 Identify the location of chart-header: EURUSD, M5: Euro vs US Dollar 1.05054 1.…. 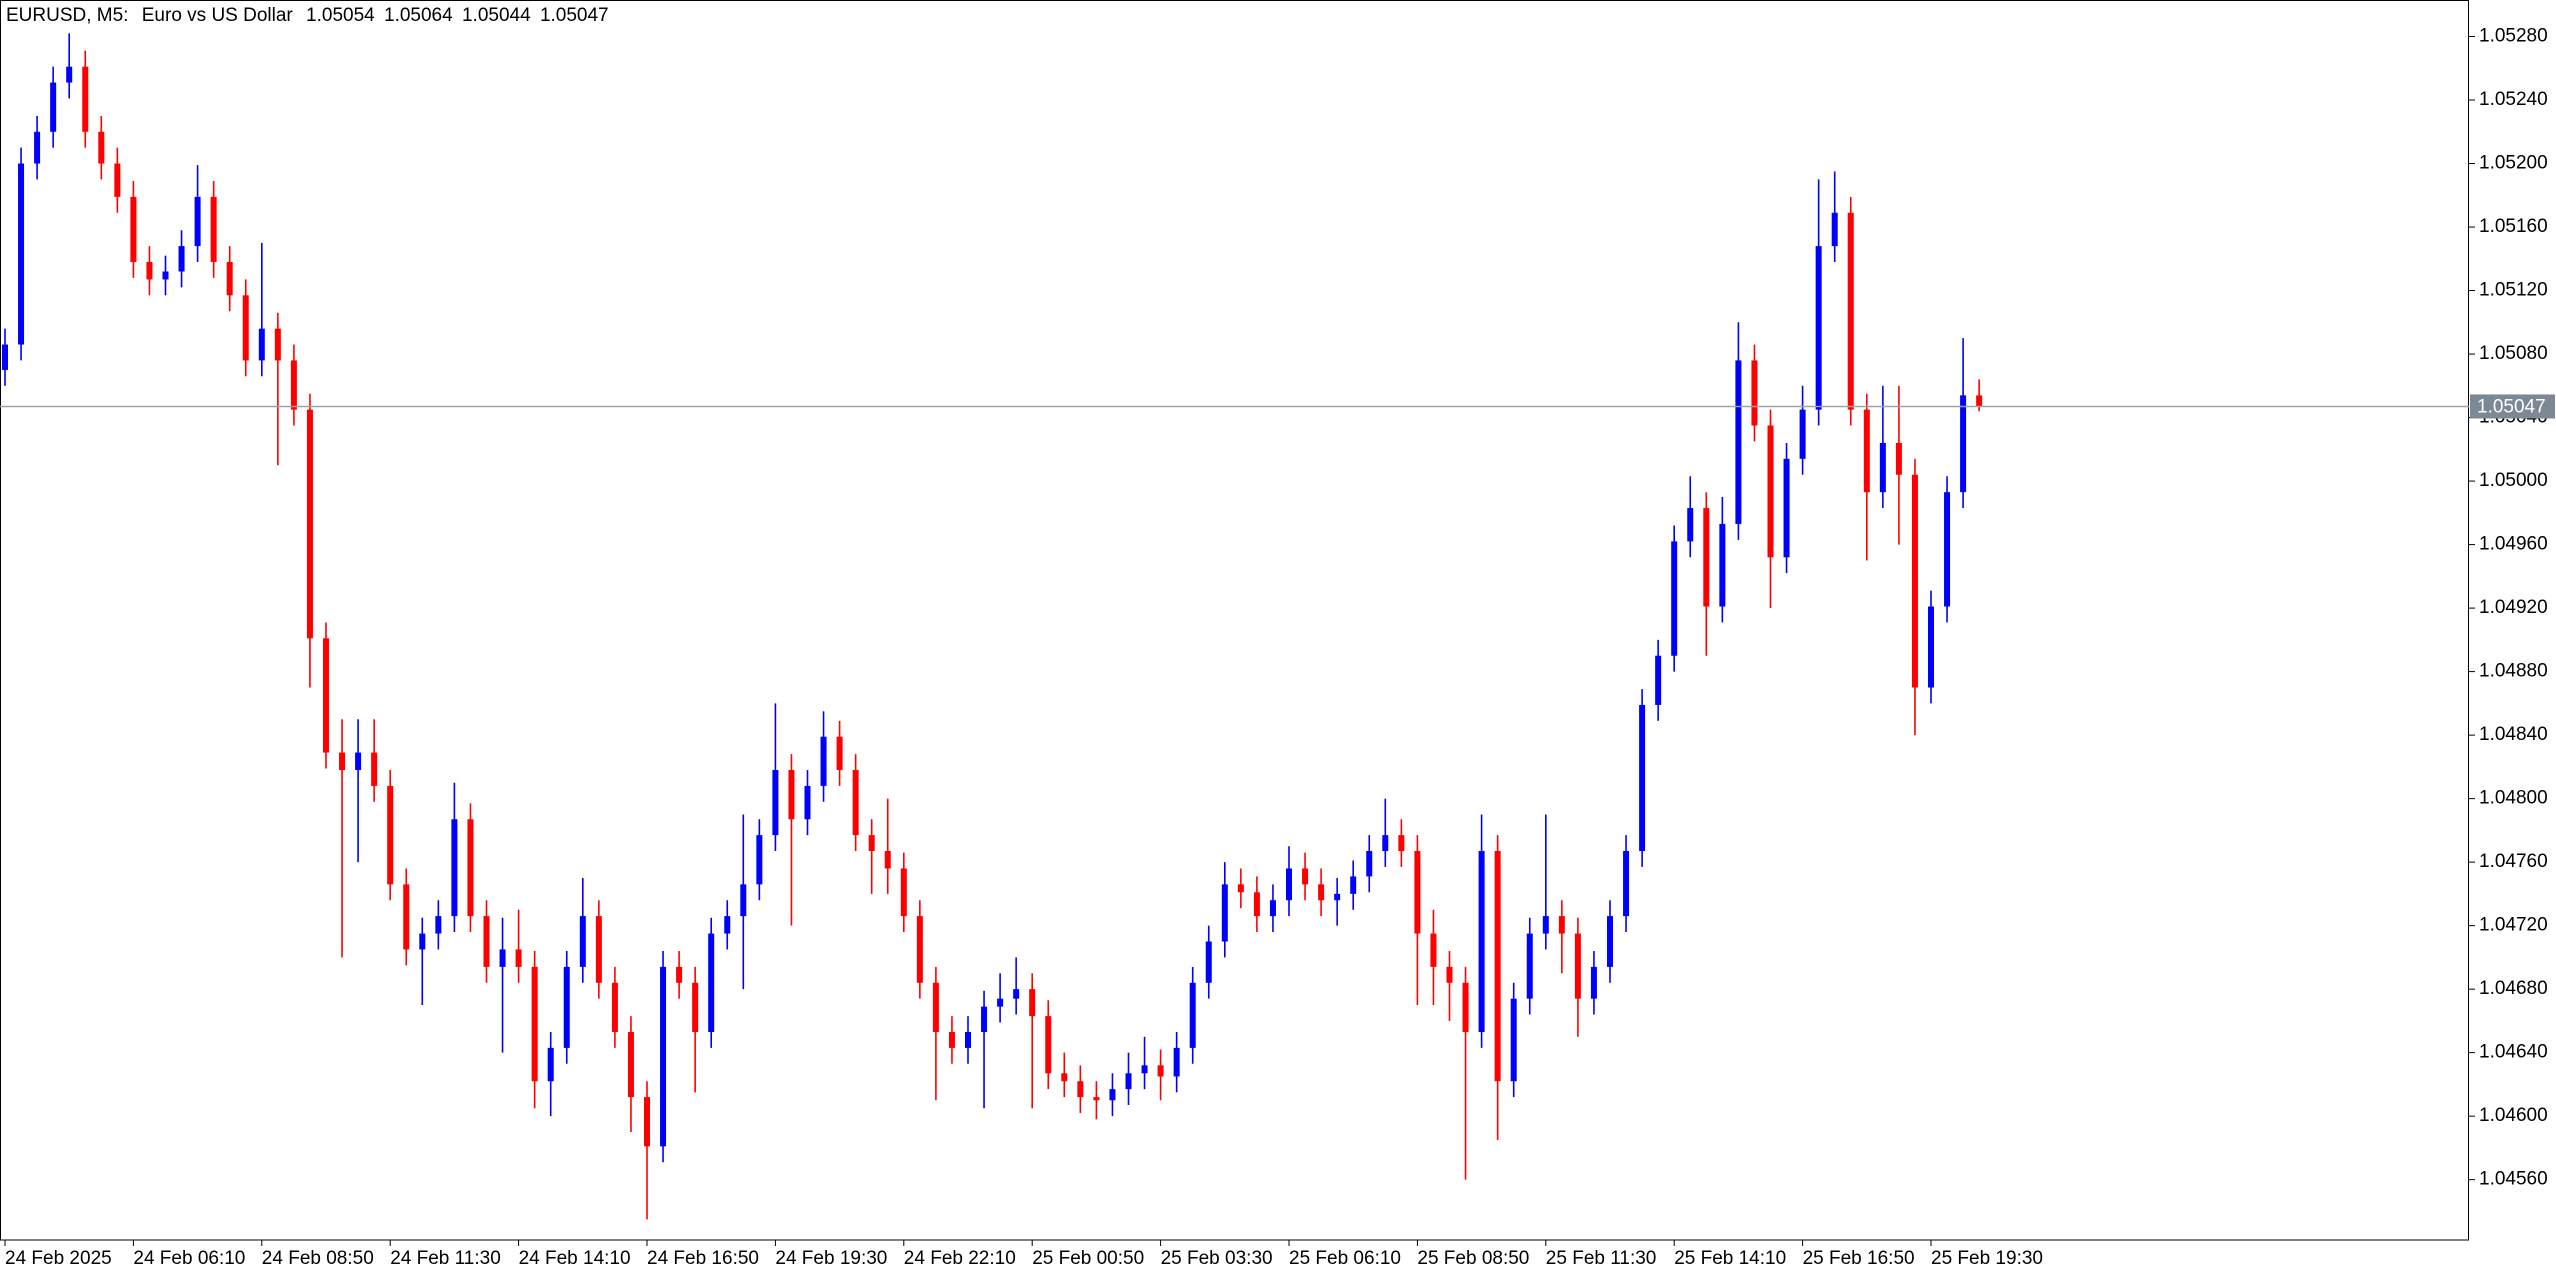
(307, 15).